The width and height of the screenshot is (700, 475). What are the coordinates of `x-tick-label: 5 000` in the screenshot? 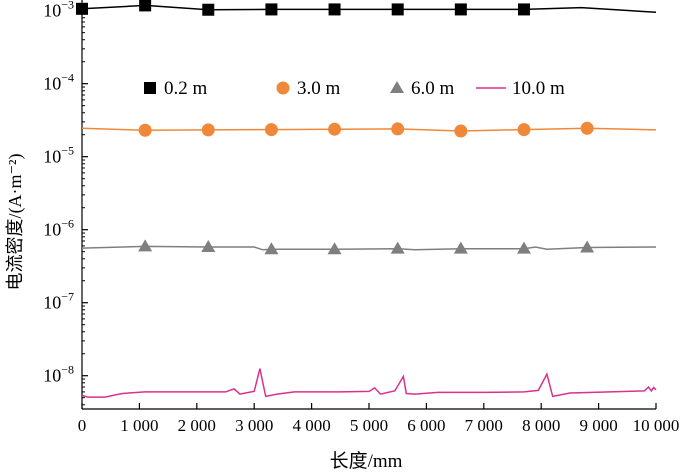 It's located at (369, 425).